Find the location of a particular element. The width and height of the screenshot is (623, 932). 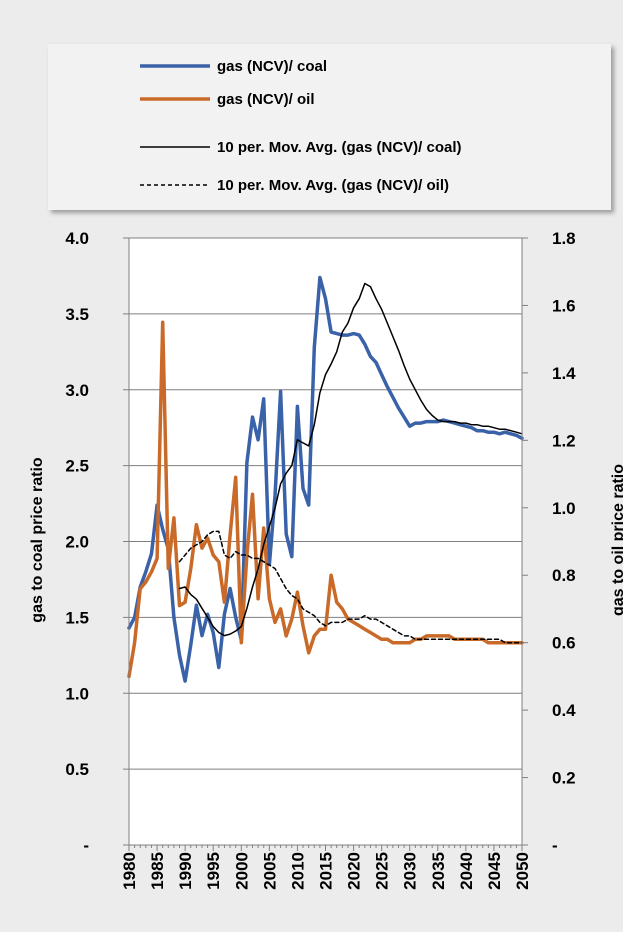

legend-label-2: 10 per. Mov. Avg. (gas (NCV)/ coal) is located at coordinates (339, 147).